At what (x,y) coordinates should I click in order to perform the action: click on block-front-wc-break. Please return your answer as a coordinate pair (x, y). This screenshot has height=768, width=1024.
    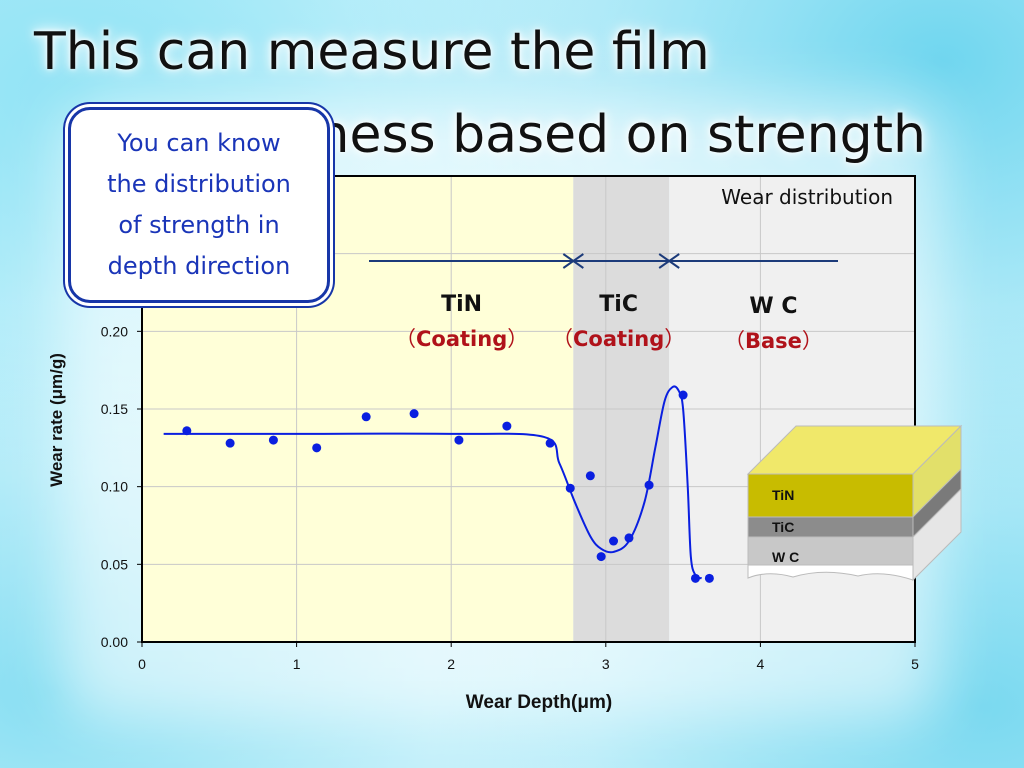
    Looking at the image, I should click on (830, 572).